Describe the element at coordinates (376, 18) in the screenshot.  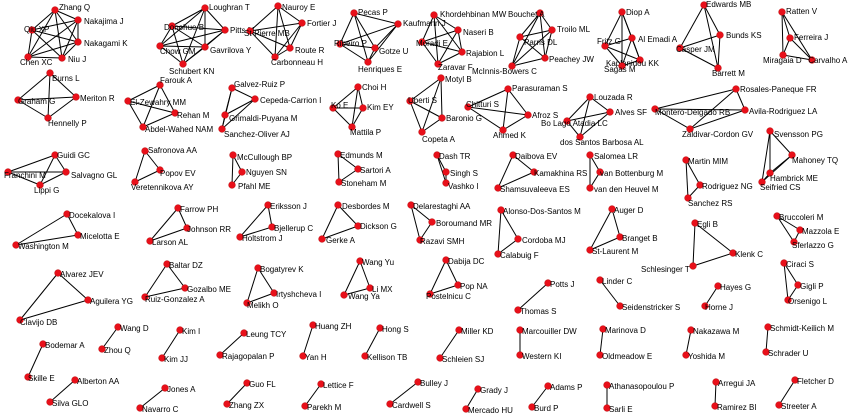
I see `edge-pecasp-kaufmannj` at that location.